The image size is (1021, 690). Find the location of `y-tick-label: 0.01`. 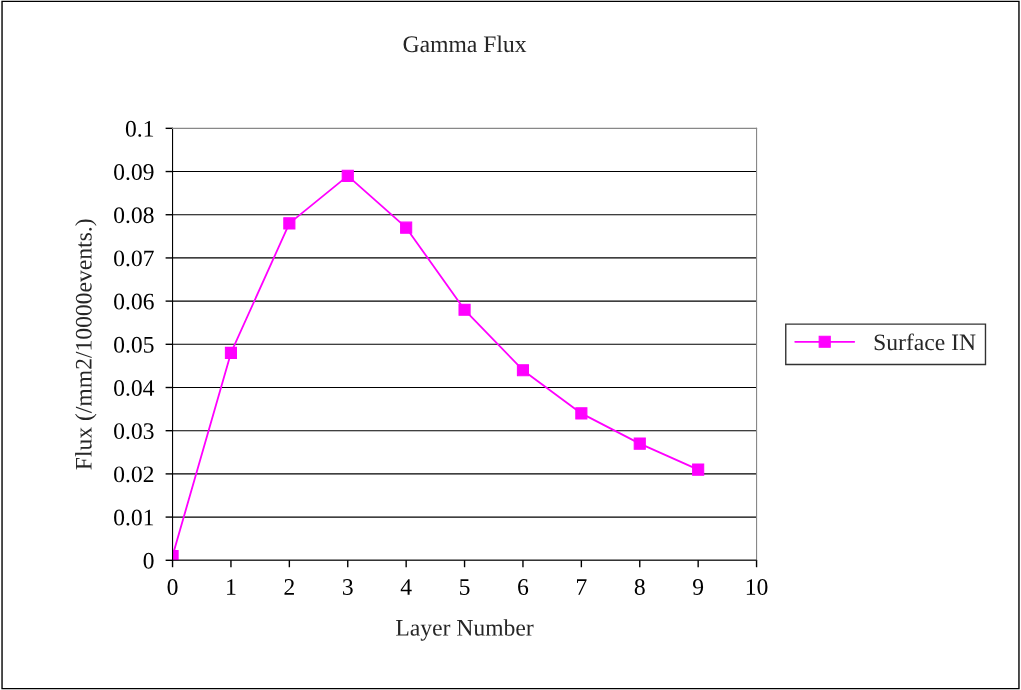

y-tick-label: 0.01 is located at coordinates (134, 517).